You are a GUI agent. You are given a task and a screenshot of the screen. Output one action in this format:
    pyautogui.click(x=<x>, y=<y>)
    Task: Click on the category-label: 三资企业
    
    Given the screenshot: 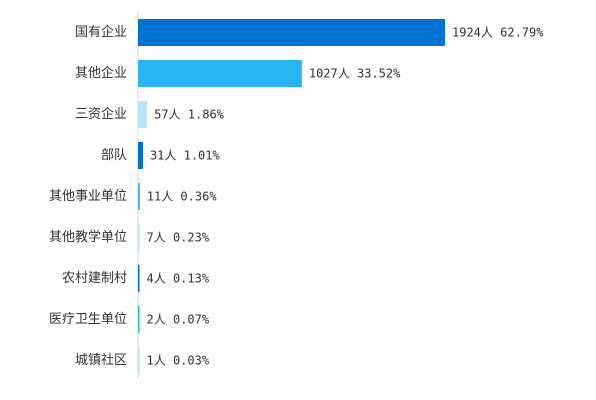 What is the action you would take?
    pyautogui.click(x=101, y=114)
    